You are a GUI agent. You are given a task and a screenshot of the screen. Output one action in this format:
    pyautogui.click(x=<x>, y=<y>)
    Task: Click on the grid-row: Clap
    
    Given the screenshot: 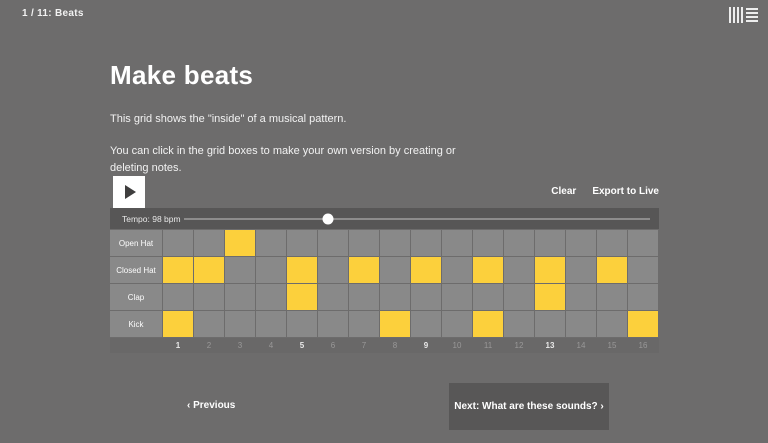 What is the action you would take?
    pyautogui.click(x=384, y=297)
    